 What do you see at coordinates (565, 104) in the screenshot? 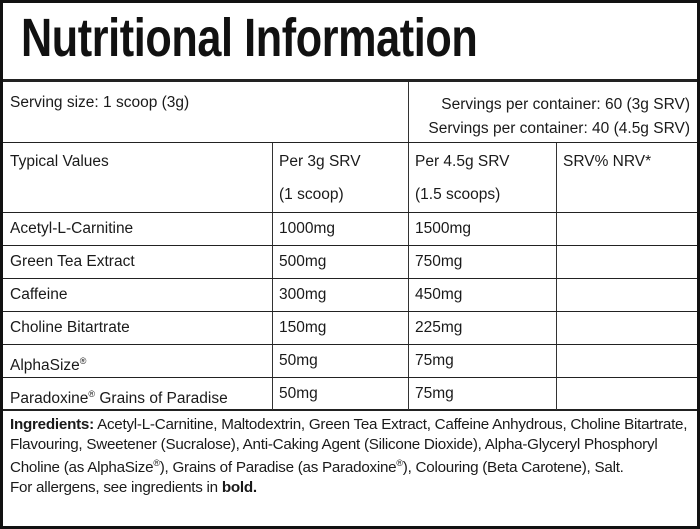
I see `servings-per-container: Servings per container: 60 (3g SRV)` at bounding box center [565, 104].